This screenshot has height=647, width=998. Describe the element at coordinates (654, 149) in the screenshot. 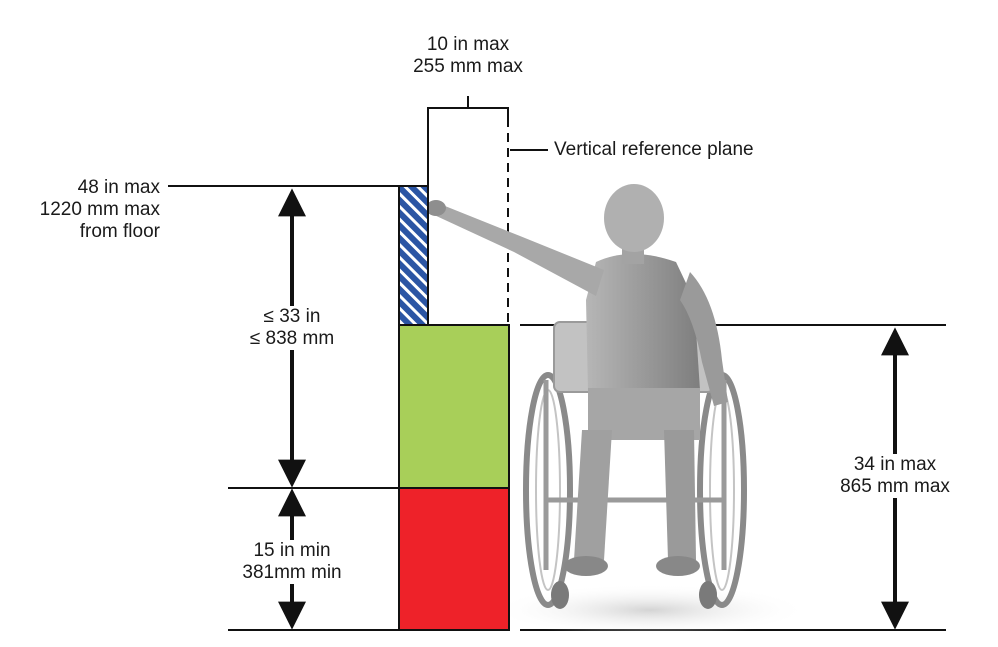

I see `reference-plane-label: Vertical reference plane` at that location.